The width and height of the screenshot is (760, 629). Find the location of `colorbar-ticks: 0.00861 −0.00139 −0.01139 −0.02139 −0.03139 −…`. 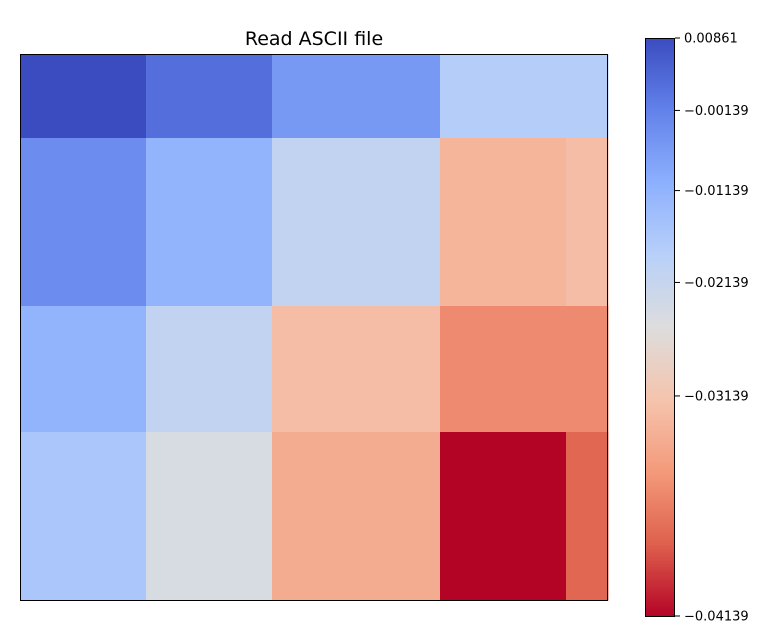

colorbar-ticks: 0.00861 −0.00139 −0.01139 −0.02139 −0.03139 −… is located at coordinates (712, 328).